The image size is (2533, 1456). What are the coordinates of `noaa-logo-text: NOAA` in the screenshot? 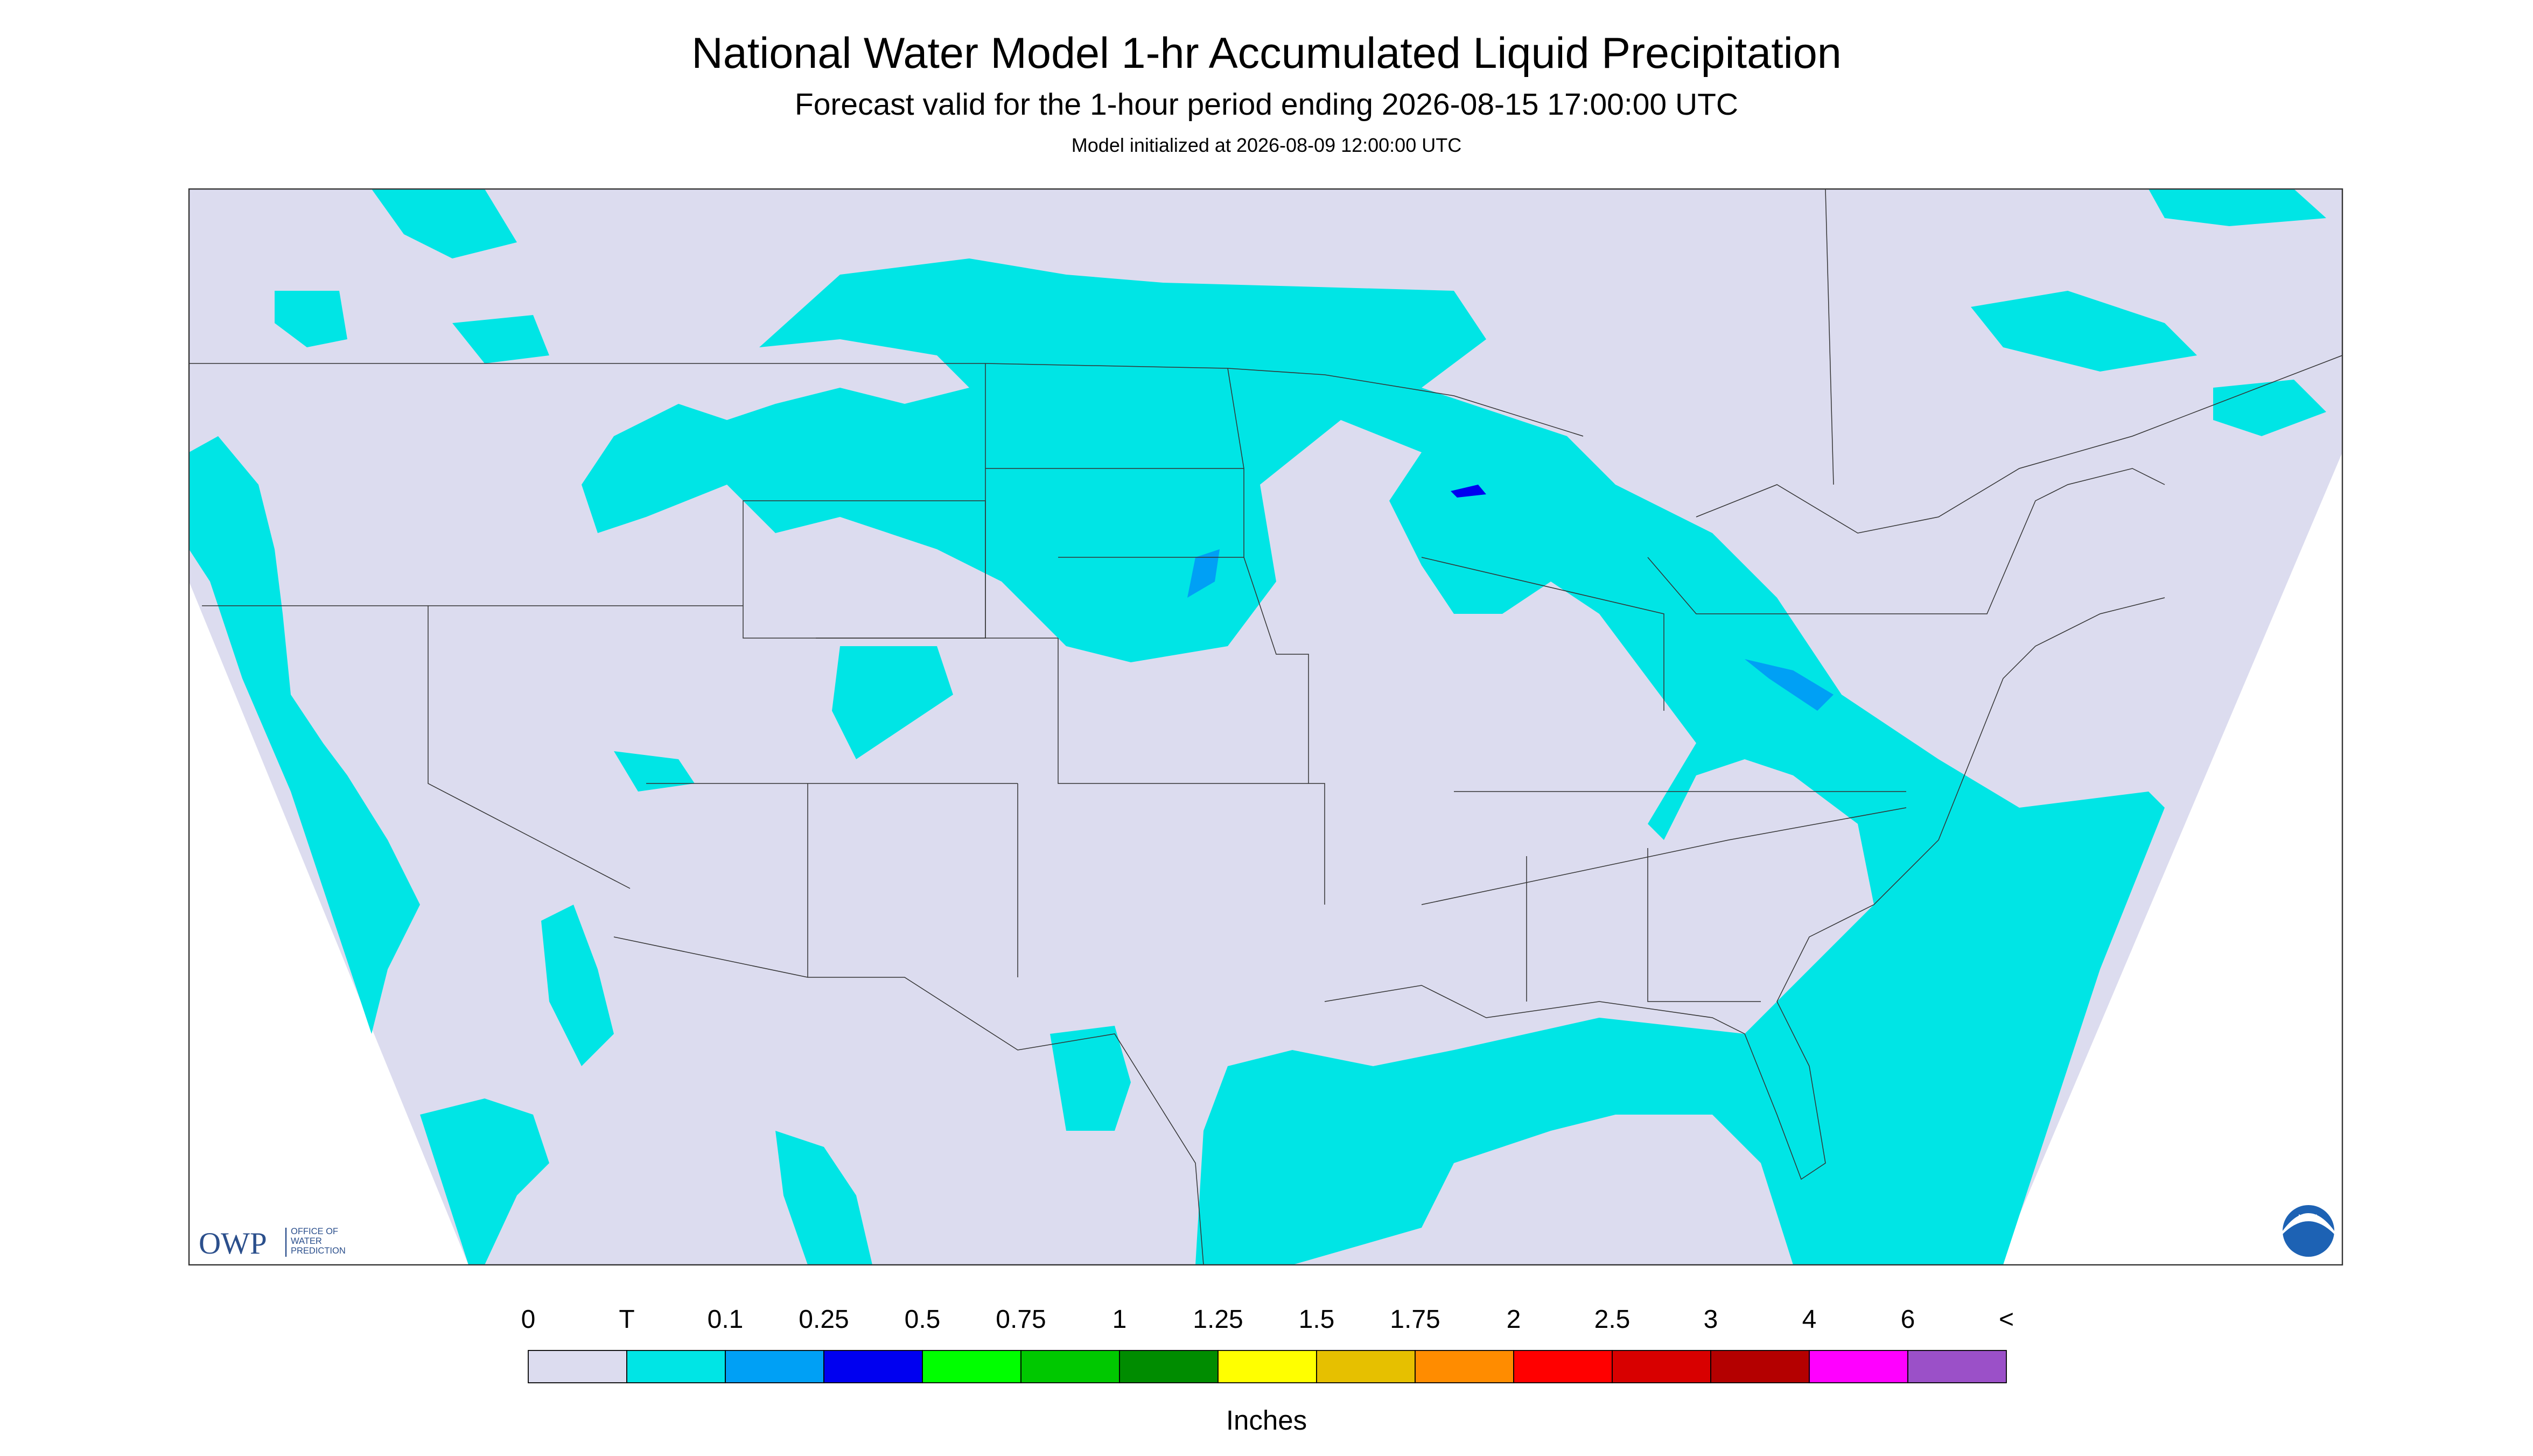 It's located at (2308, 1217).